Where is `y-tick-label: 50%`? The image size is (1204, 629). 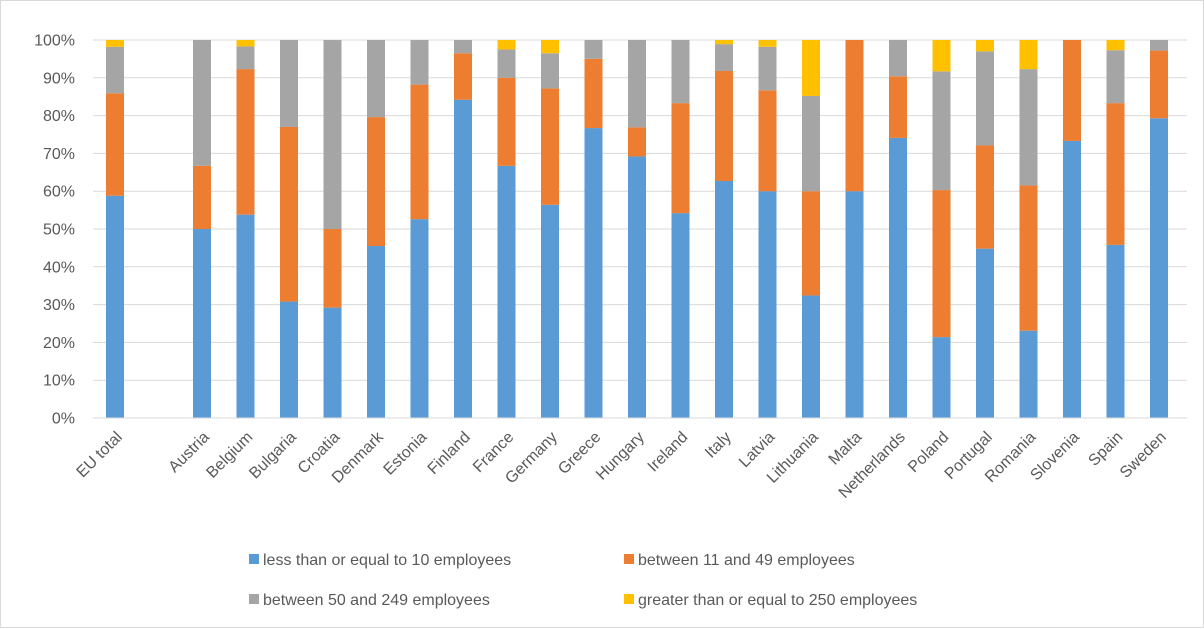
y-tick-label: 50% is located at coordinates (59, 230).